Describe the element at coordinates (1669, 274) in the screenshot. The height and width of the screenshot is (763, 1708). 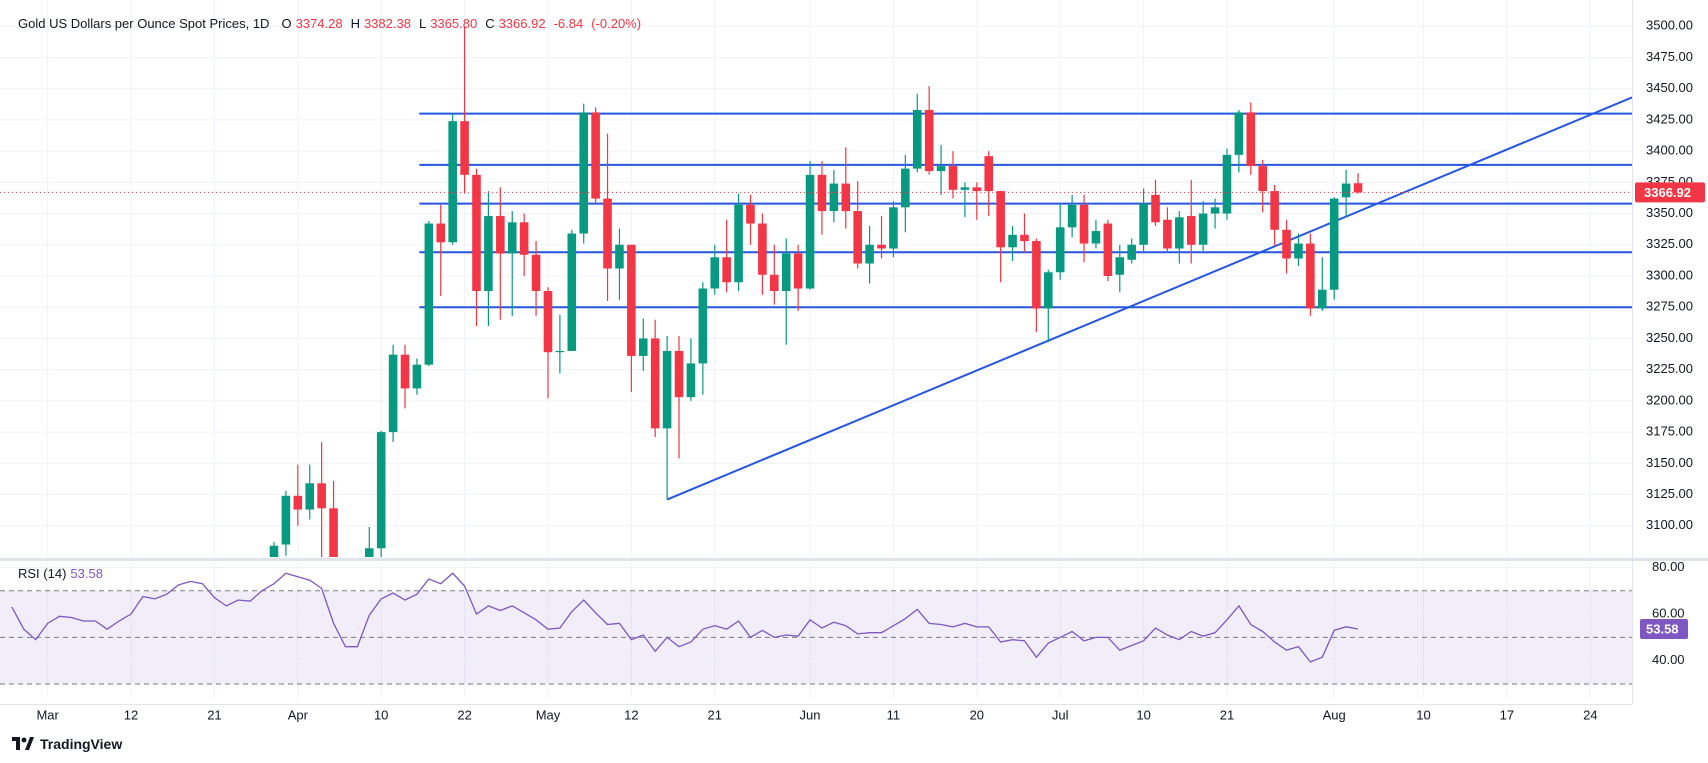
I see `y-tick-label: 3300.00` at that location.